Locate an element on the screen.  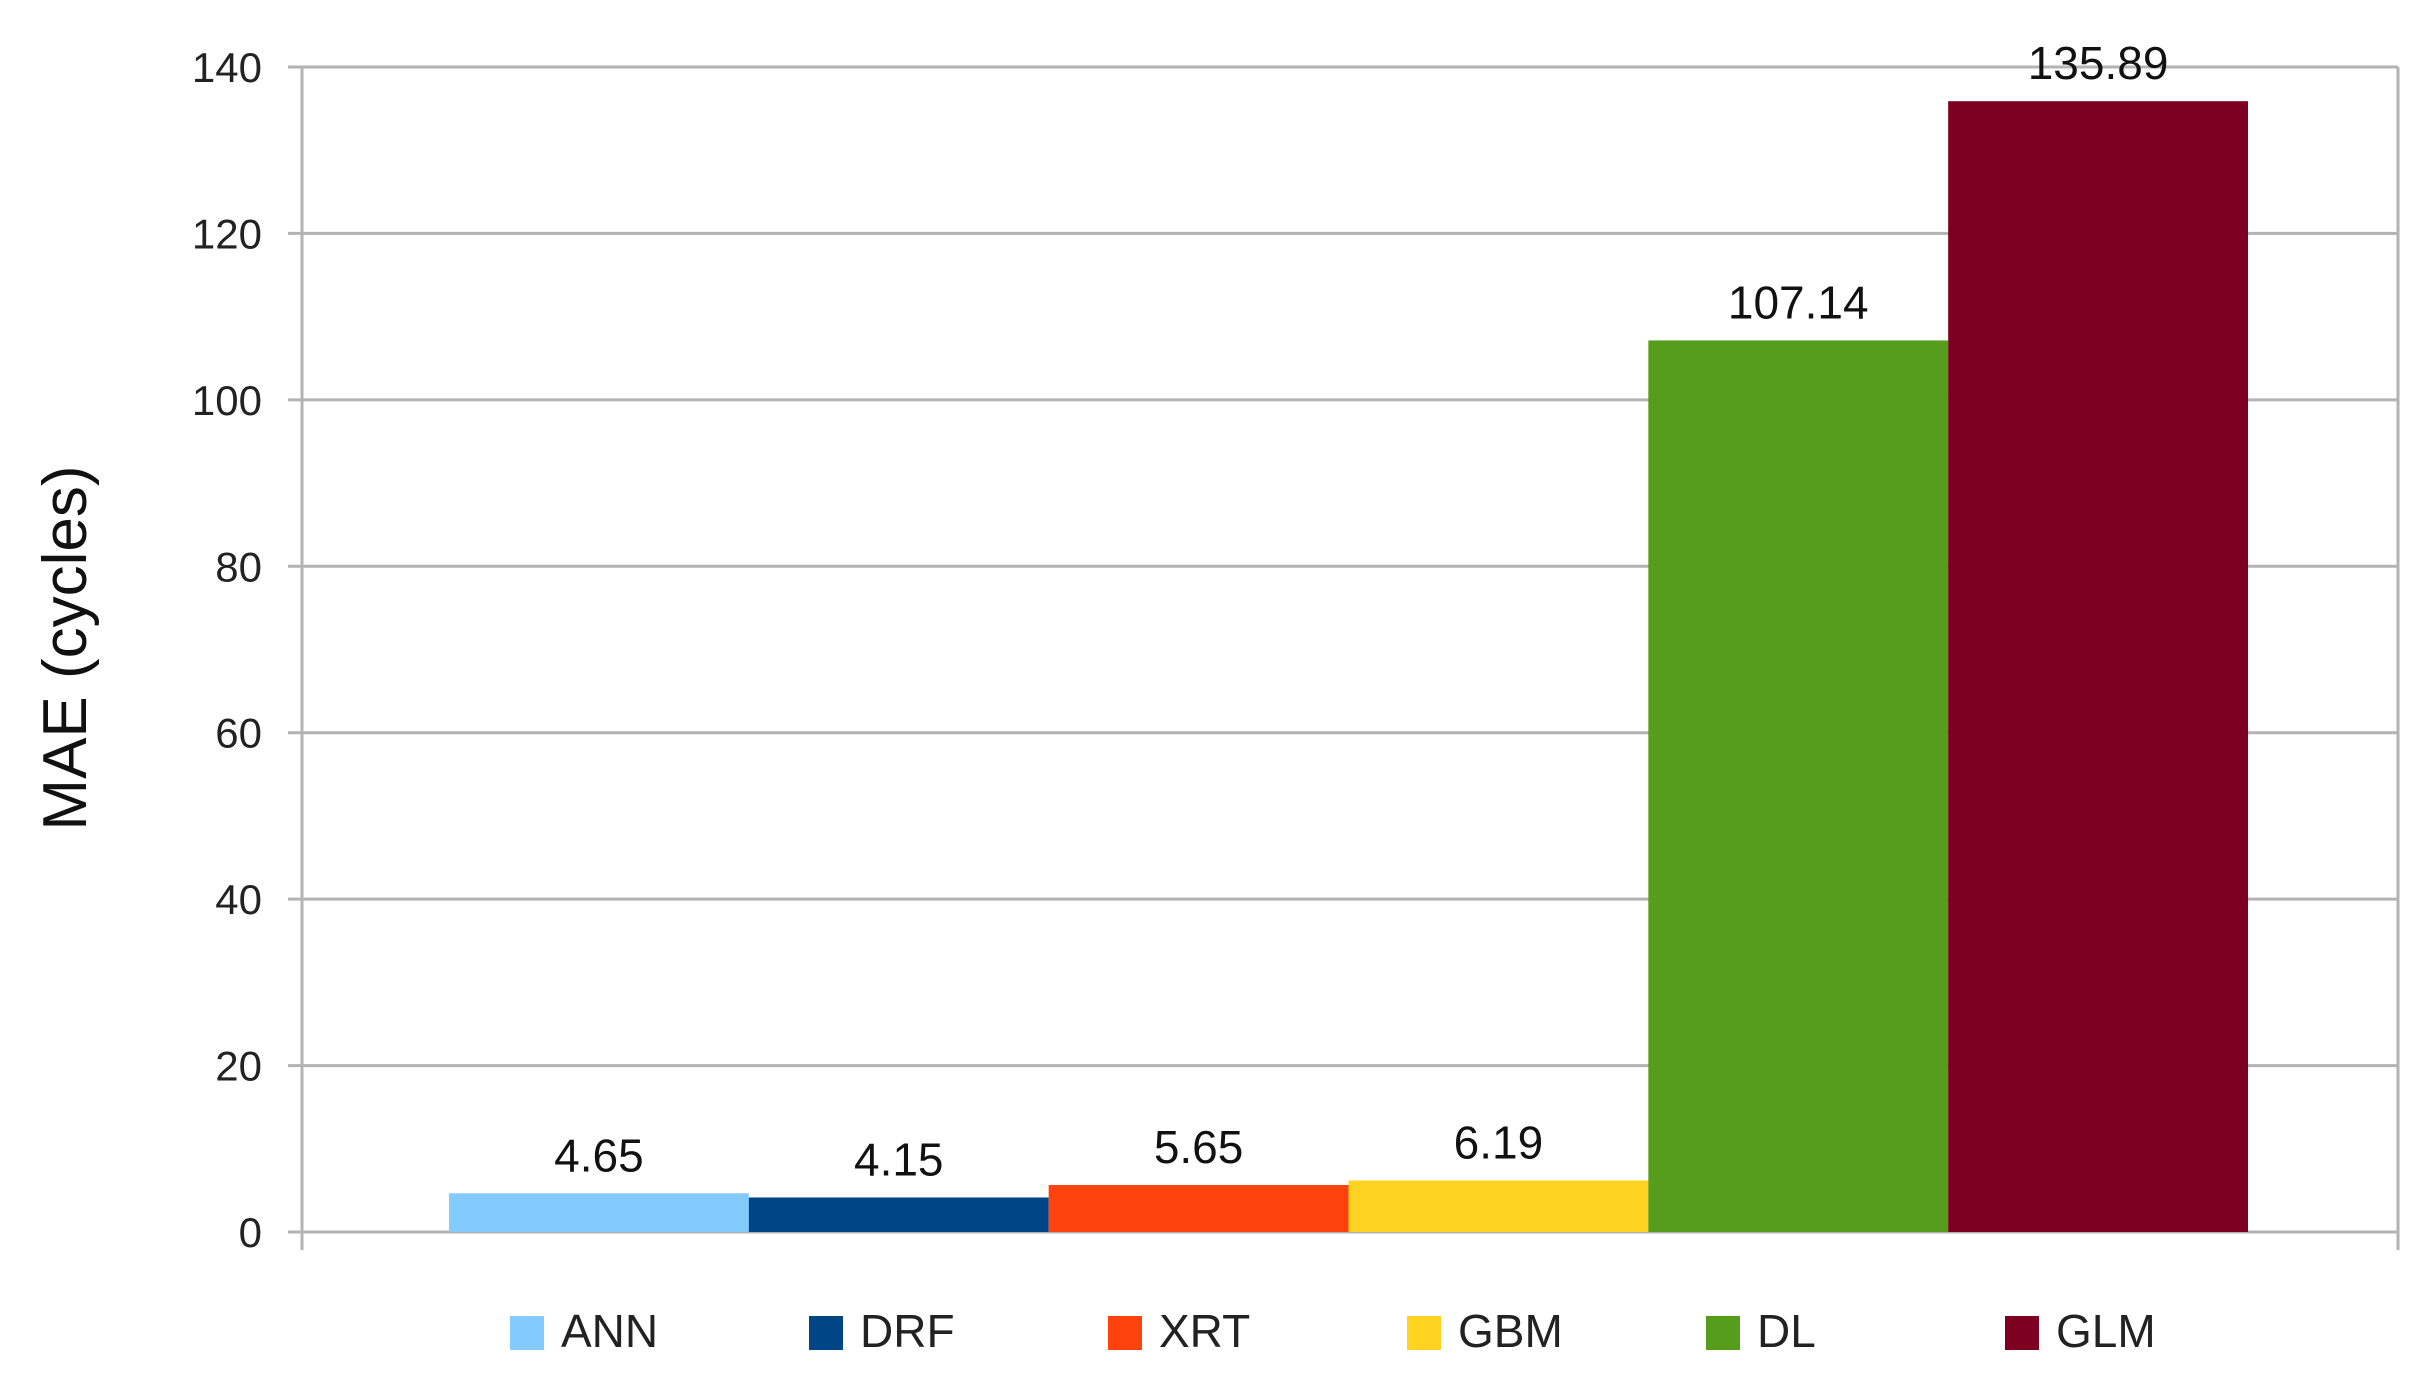
legend-label-xrt: XRT is located at coordinates (1204, 1331).